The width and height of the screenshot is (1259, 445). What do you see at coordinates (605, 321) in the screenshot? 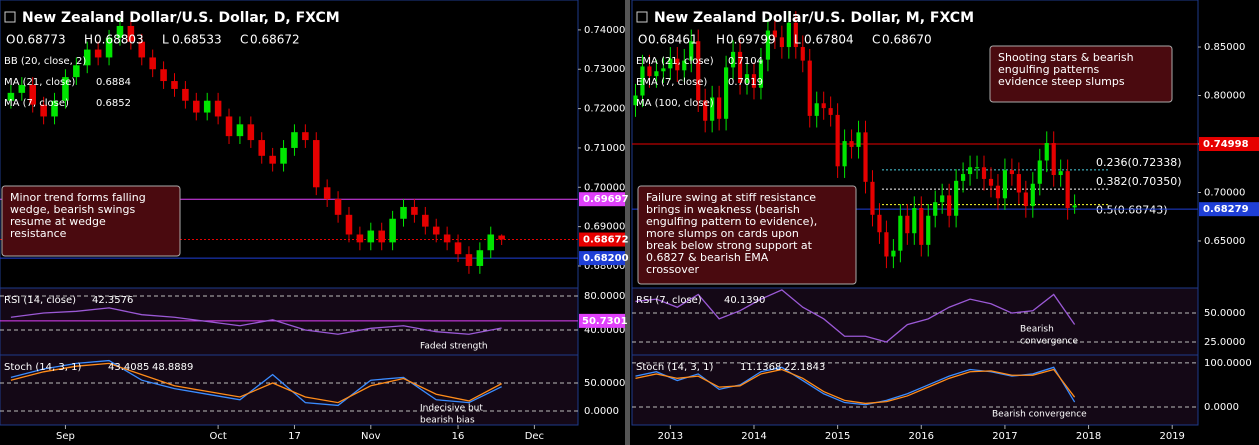
I see `price-label: 50.7301` at bounding box center [605, 321].